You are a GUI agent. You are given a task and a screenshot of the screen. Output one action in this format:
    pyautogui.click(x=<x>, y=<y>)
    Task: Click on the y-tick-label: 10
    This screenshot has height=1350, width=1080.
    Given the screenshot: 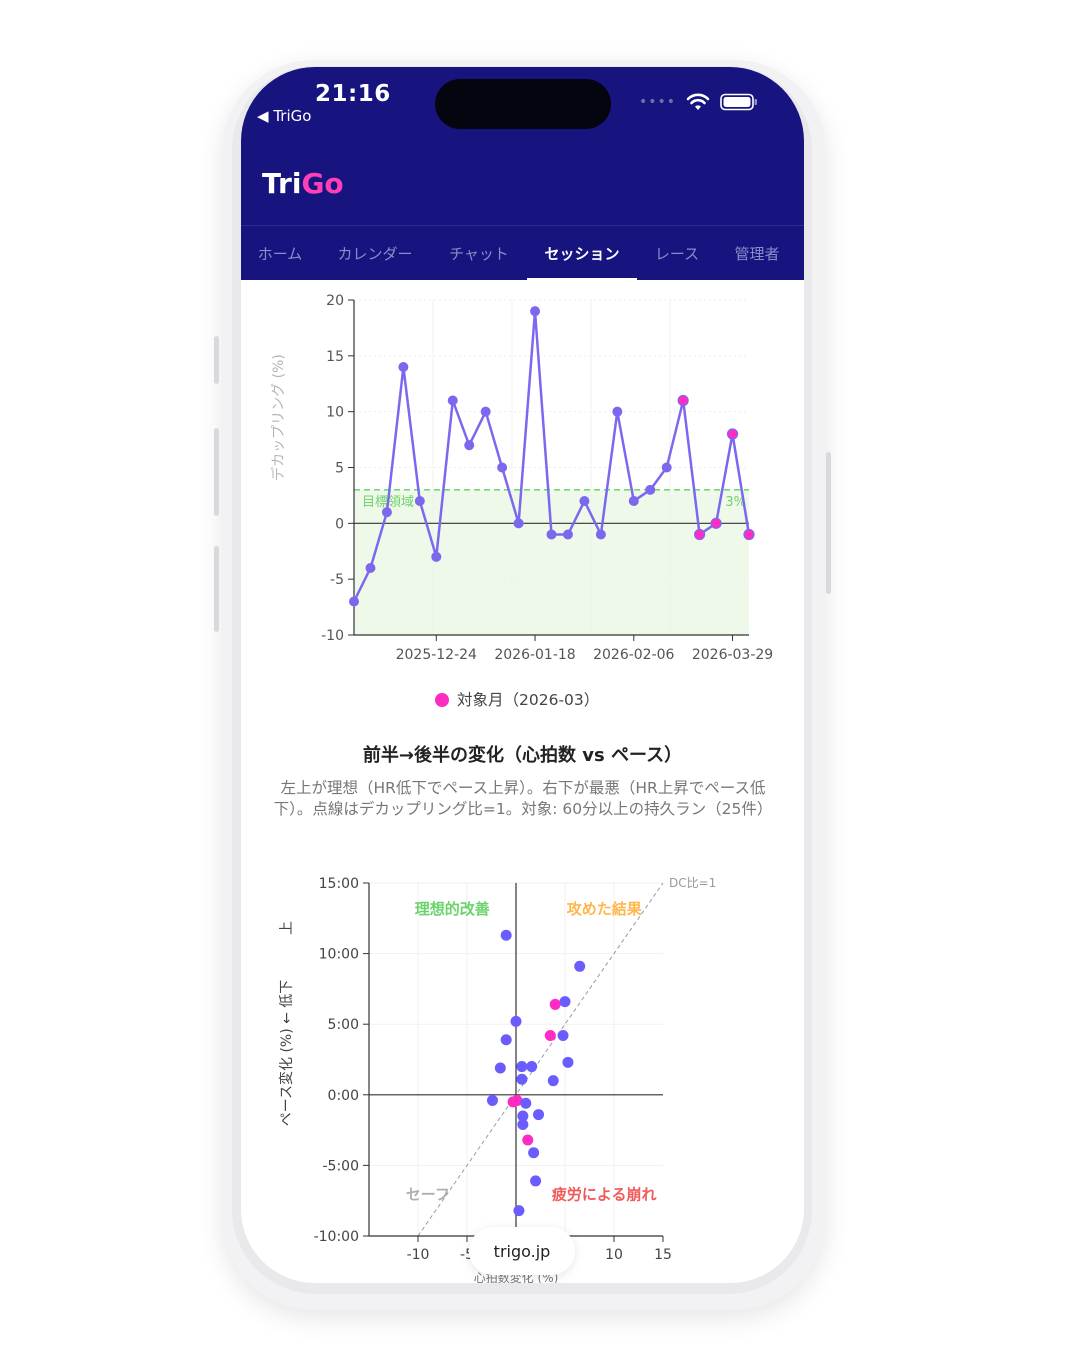 What is the action you would take?
    pyautogui.click(x=335, y=413)
    